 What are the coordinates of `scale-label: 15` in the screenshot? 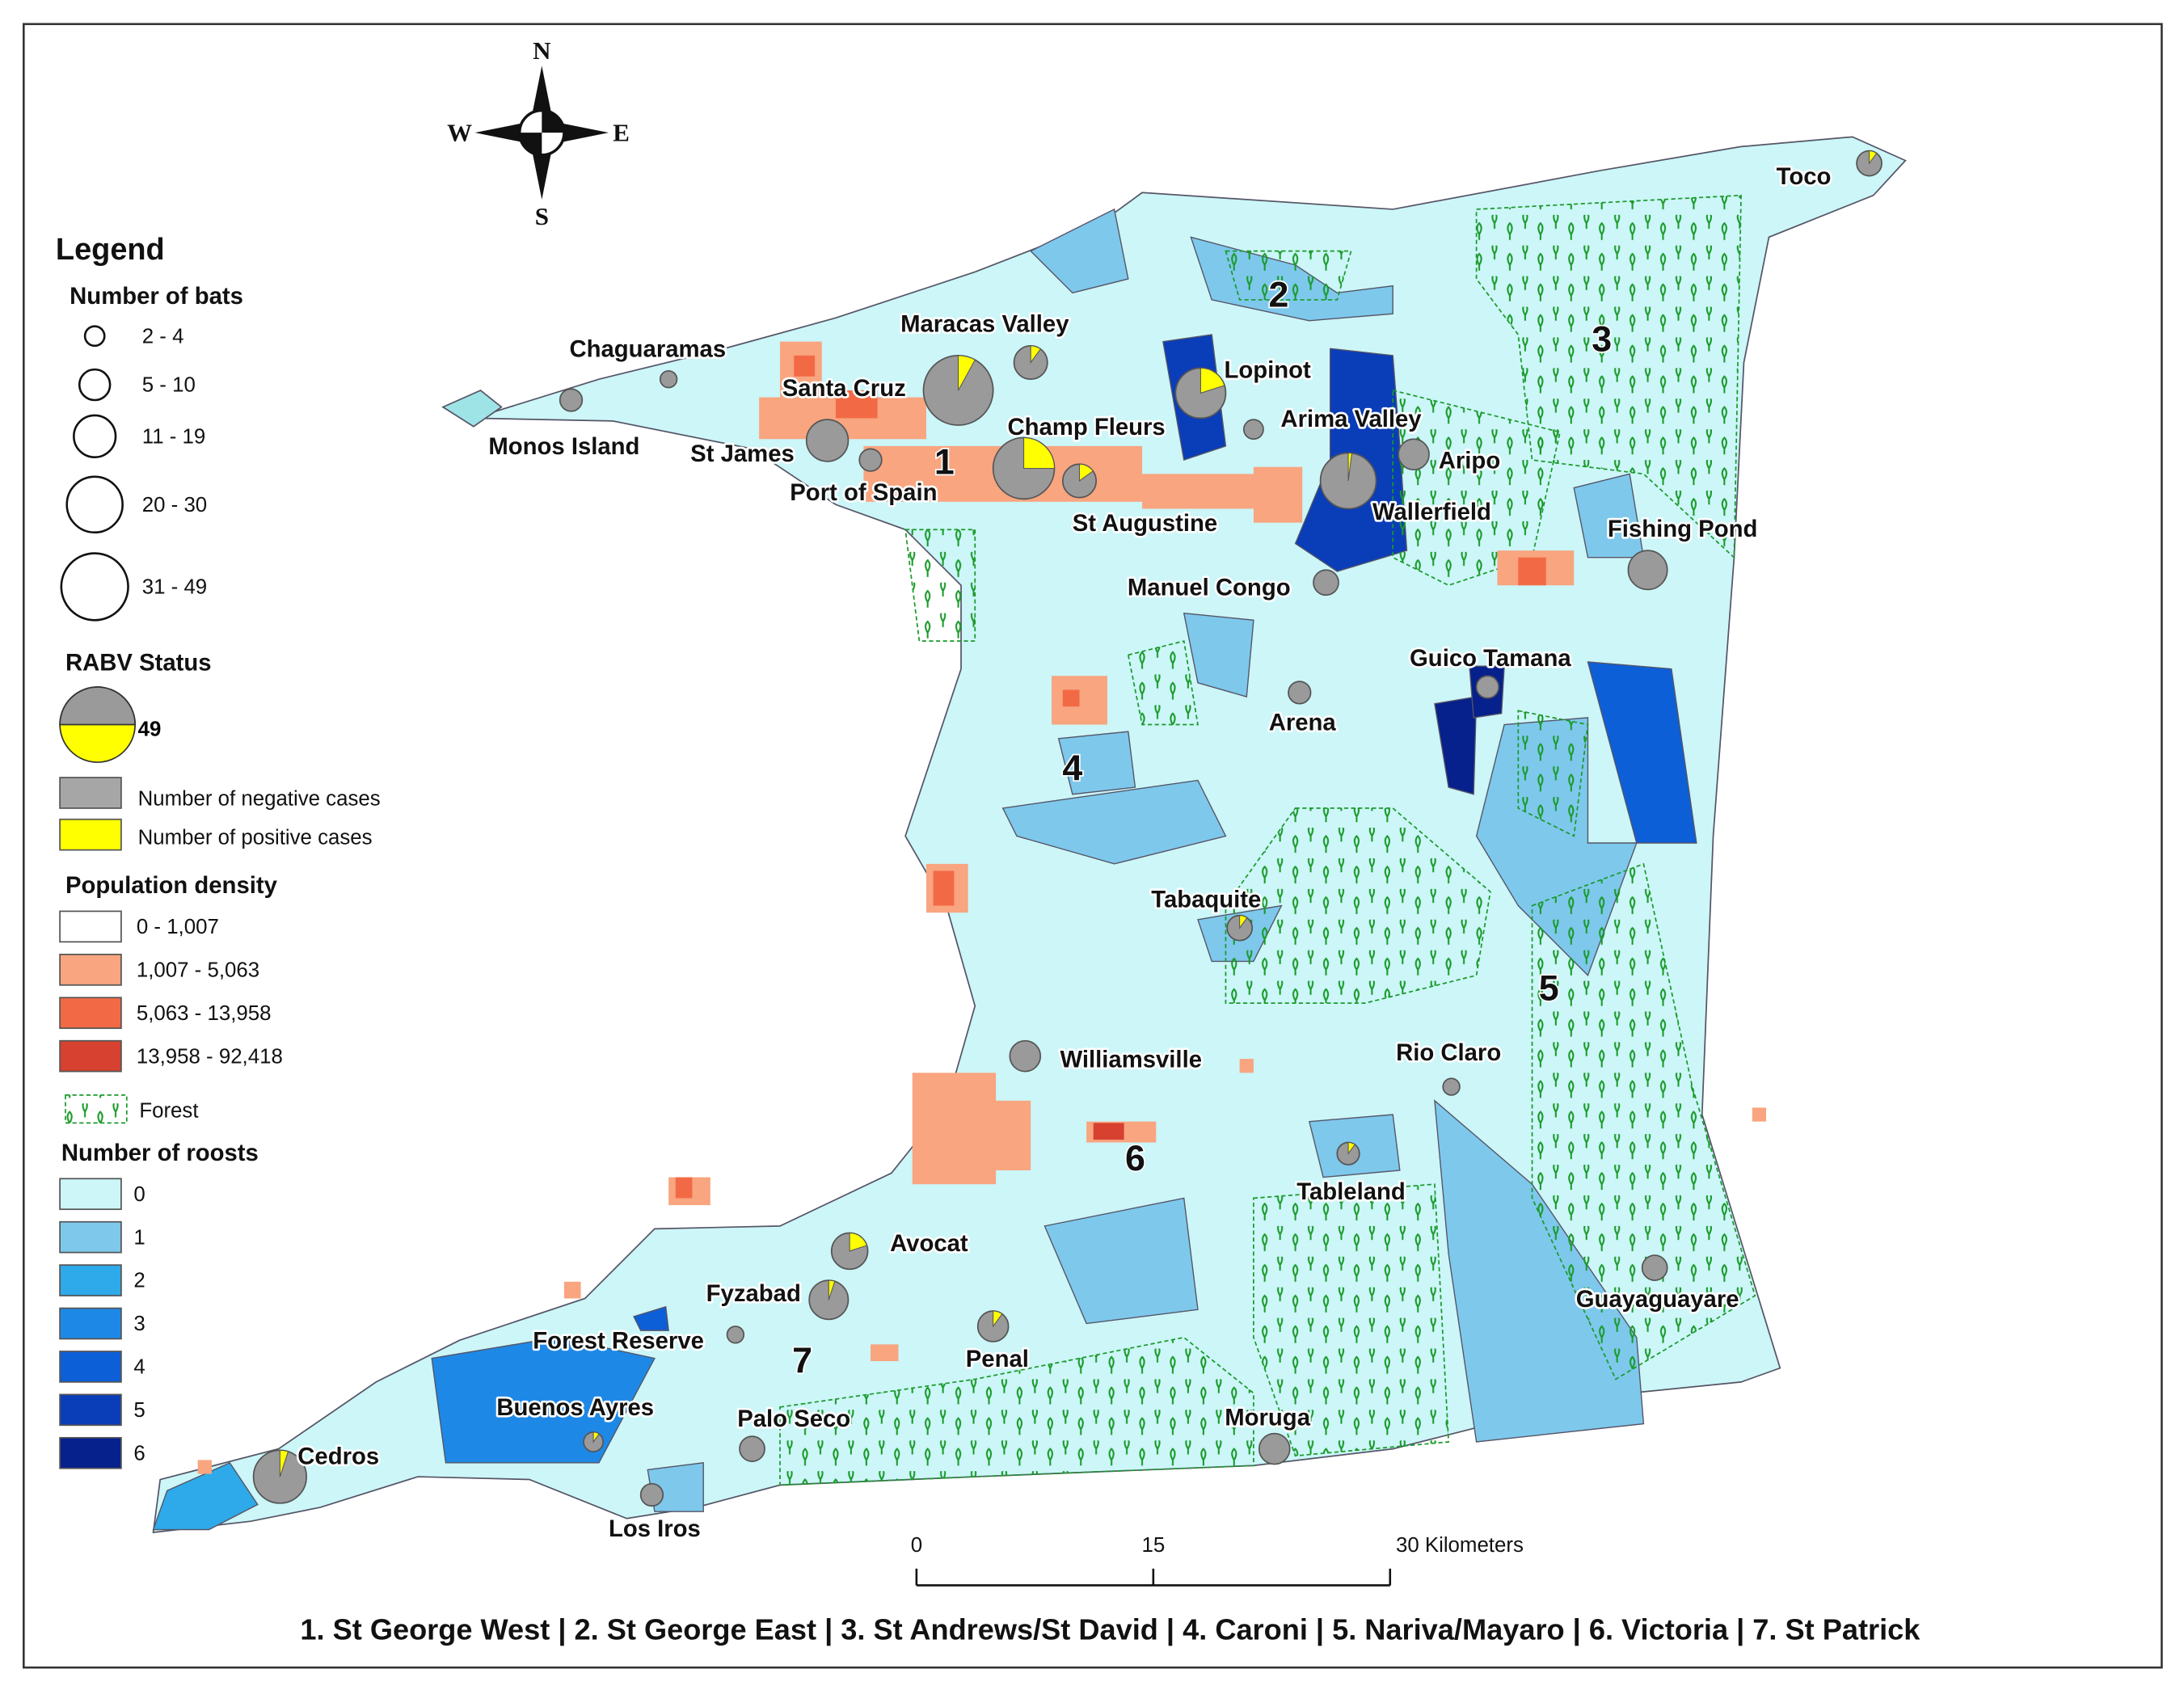 It's located at (1153, 1545).